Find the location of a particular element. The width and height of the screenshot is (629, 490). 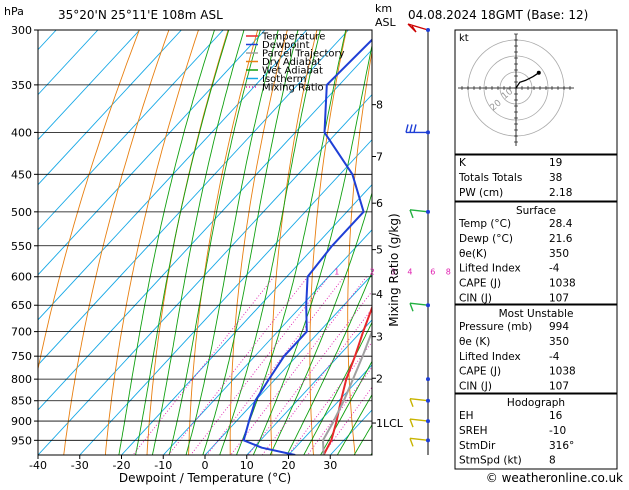

pressure-tick-label: 650 is located at coordinates (21, 305).